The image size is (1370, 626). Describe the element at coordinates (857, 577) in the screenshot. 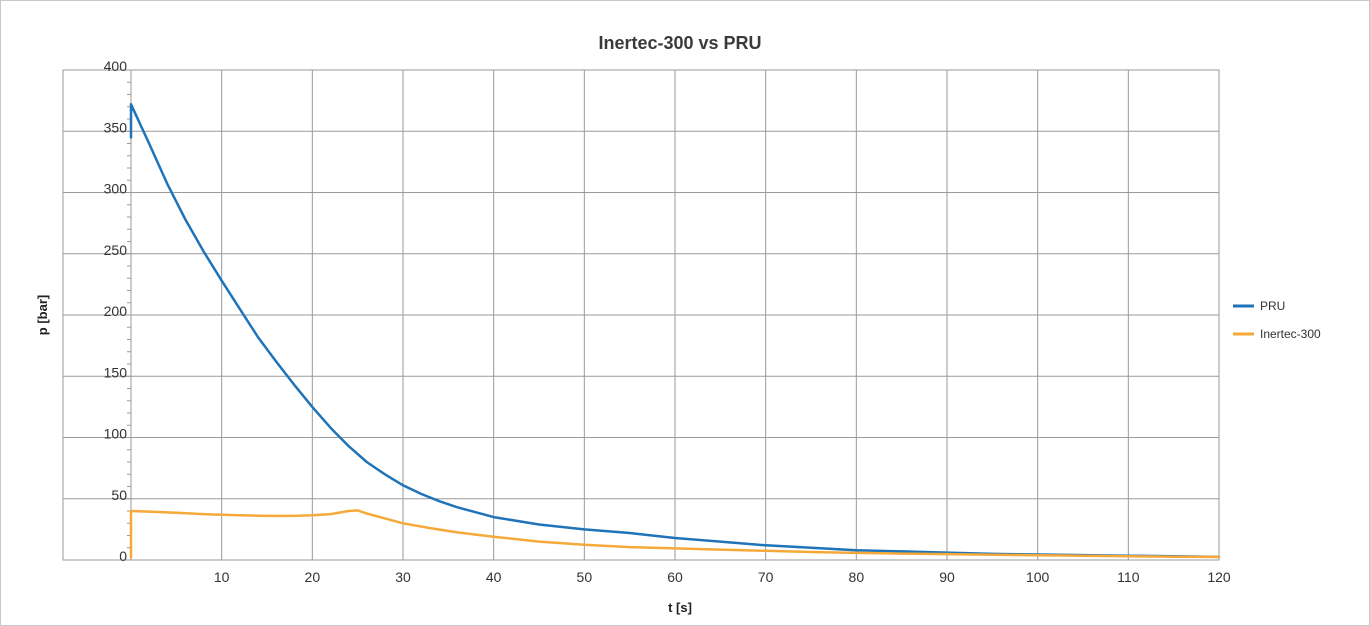

I see `x-tick-label: 80` at that location.